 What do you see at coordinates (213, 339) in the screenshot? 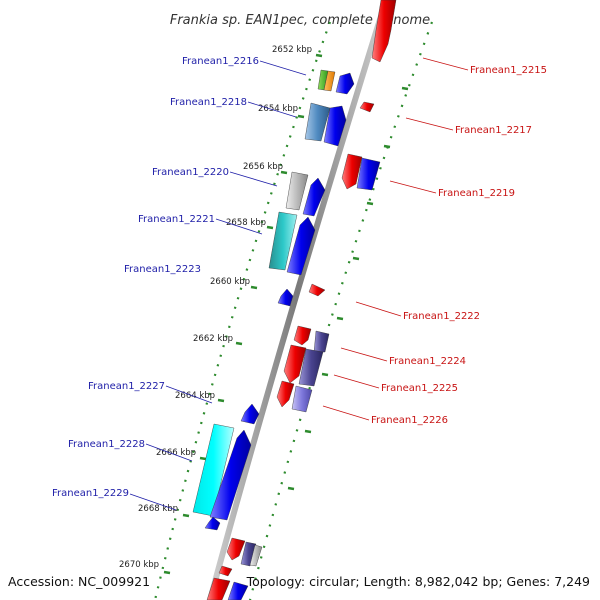
I see `scale-label: 2662 kbp` at bounding box center [213, 339].